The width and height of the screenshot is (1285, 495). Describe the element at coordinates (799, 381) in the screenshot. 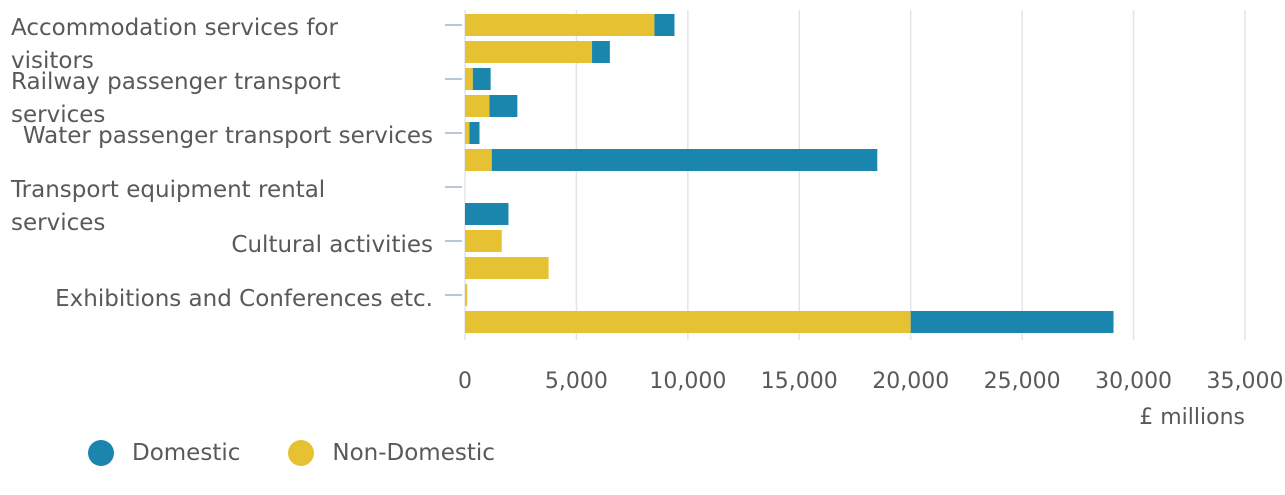

I see `x-tick-label: 15,000` at that location.